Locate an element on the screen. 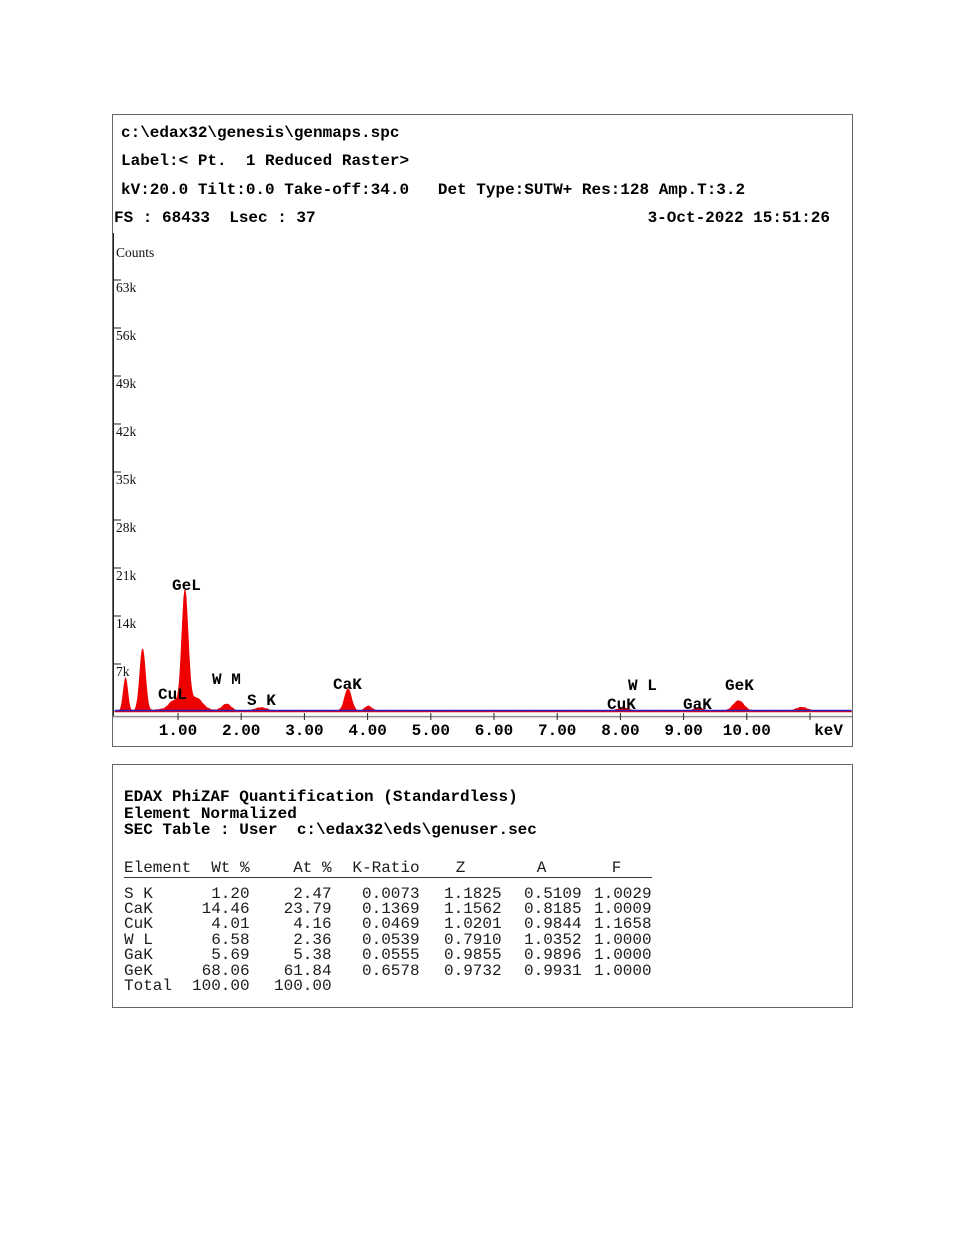 The width and height of the screenshot is (966, 1250). quant-cell: 61.84 is located at coordinates (307, 970).